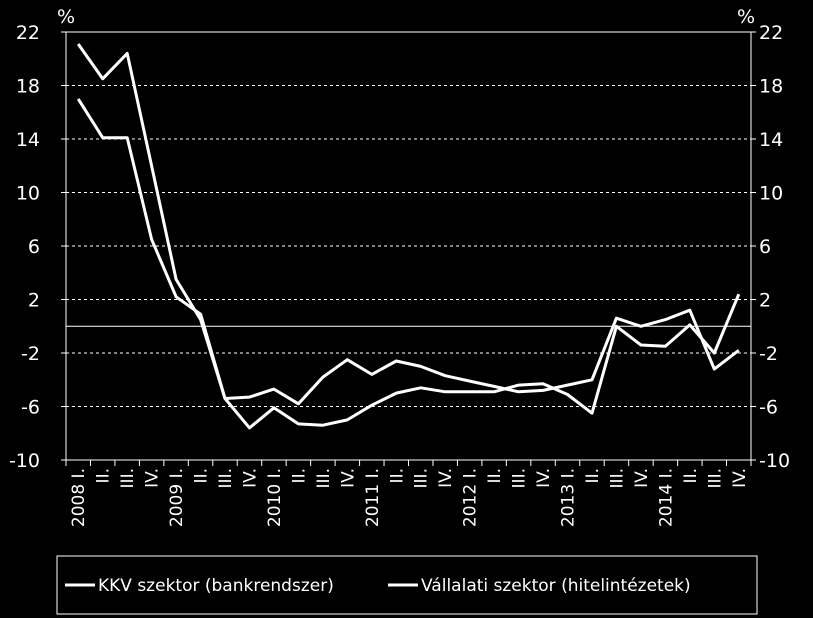 The image size is (813, 618). What do you see at coordinates (471, 497) in the screenshot?
I see `x-tick-label: 2012 I.` at bounding box center [471, 497].